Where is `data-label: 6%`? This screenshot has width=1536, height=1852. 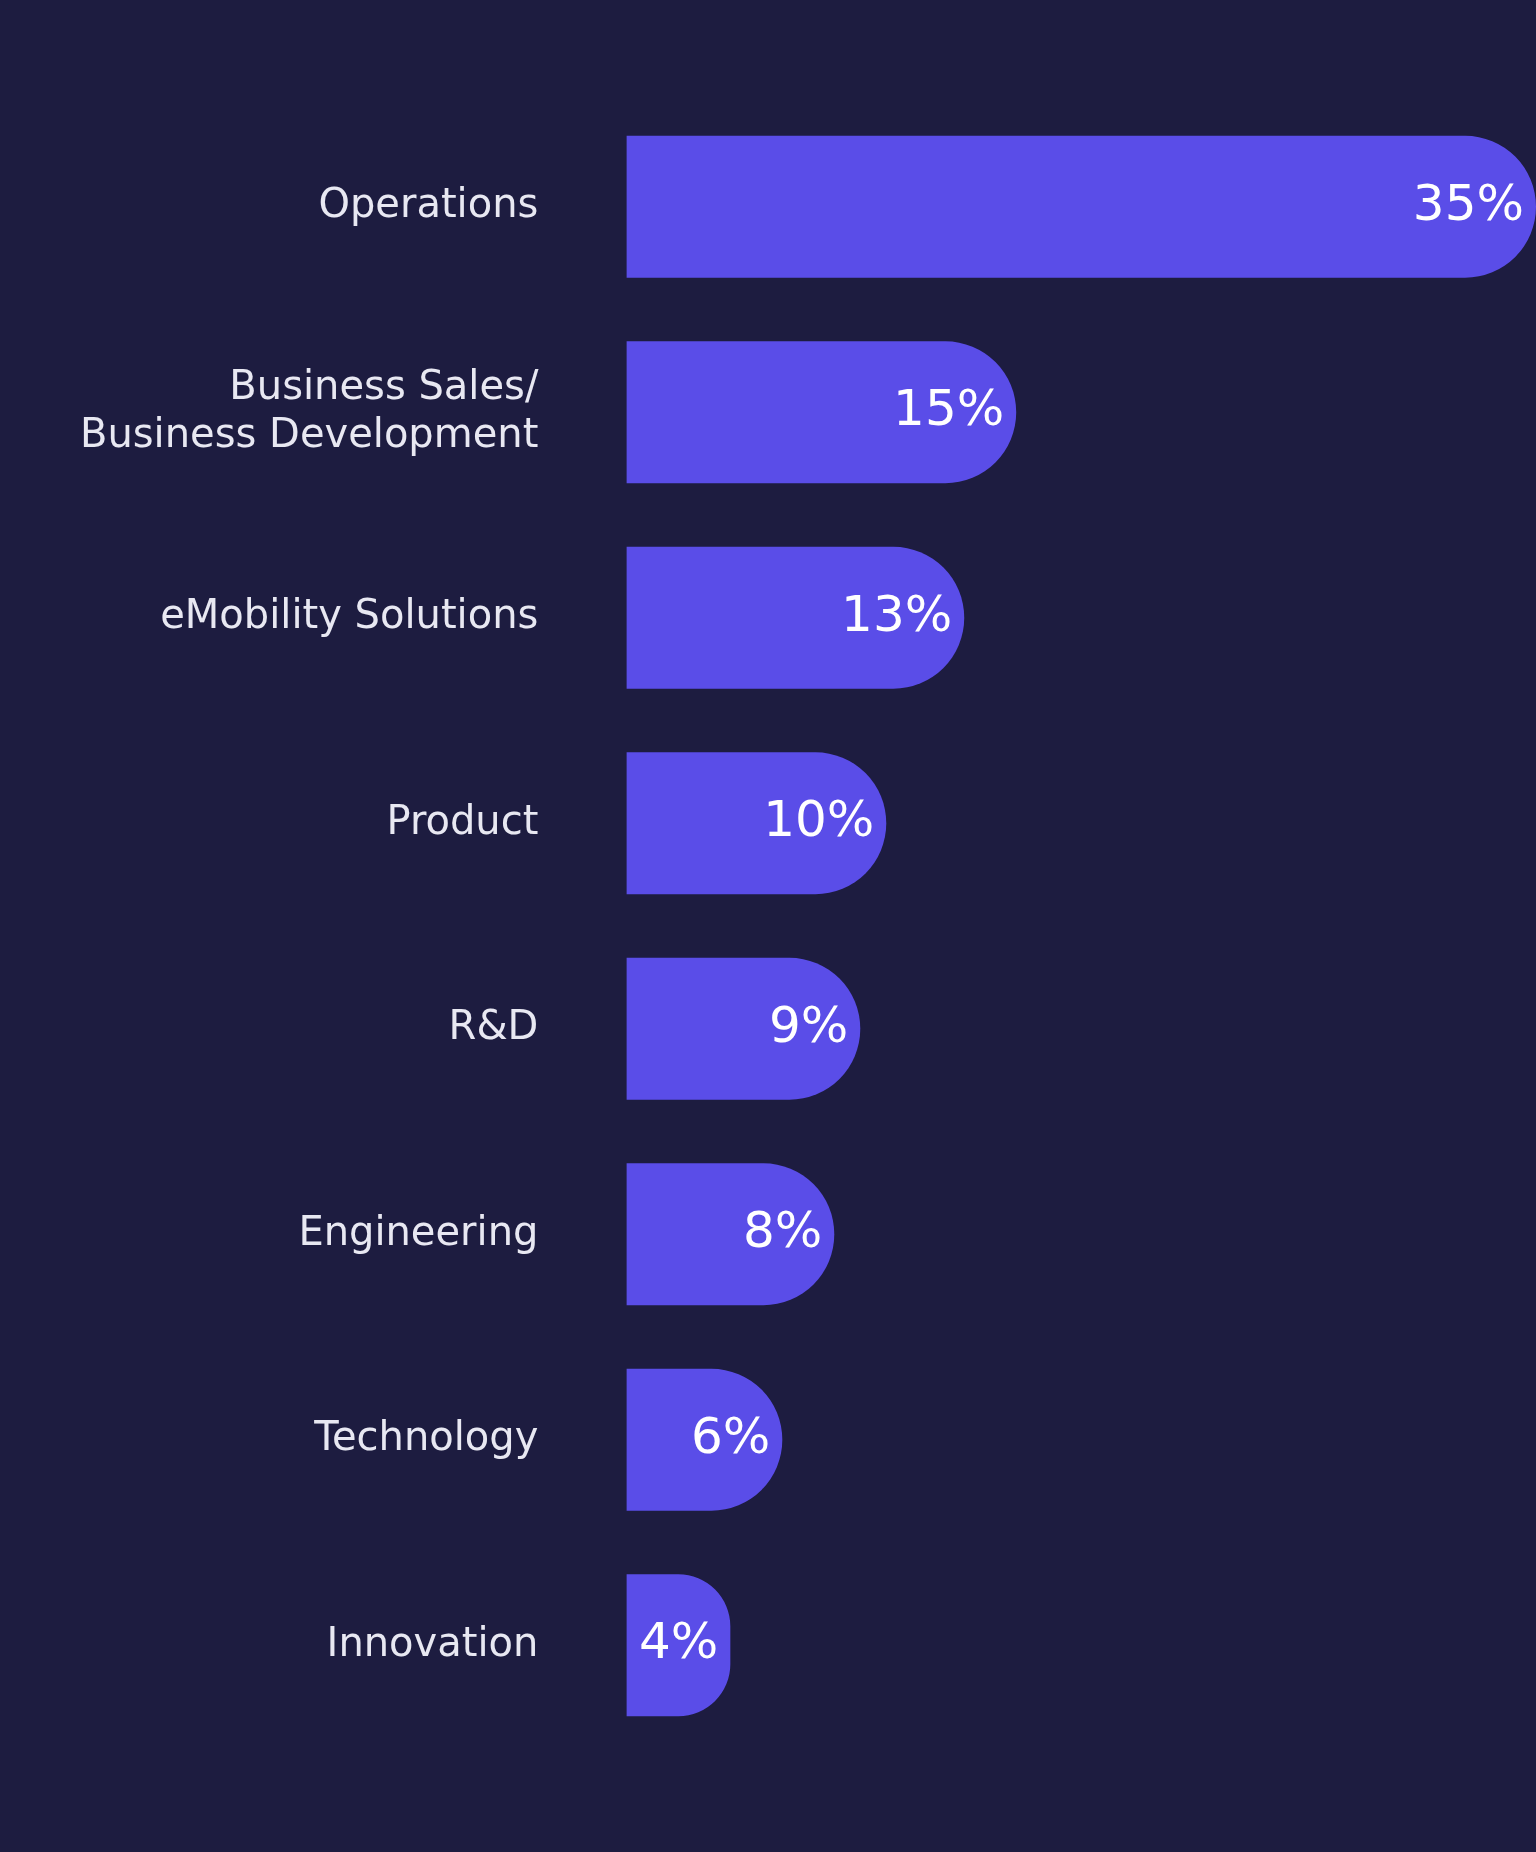
data-label: 6% is located at coordinates (730, 1435).